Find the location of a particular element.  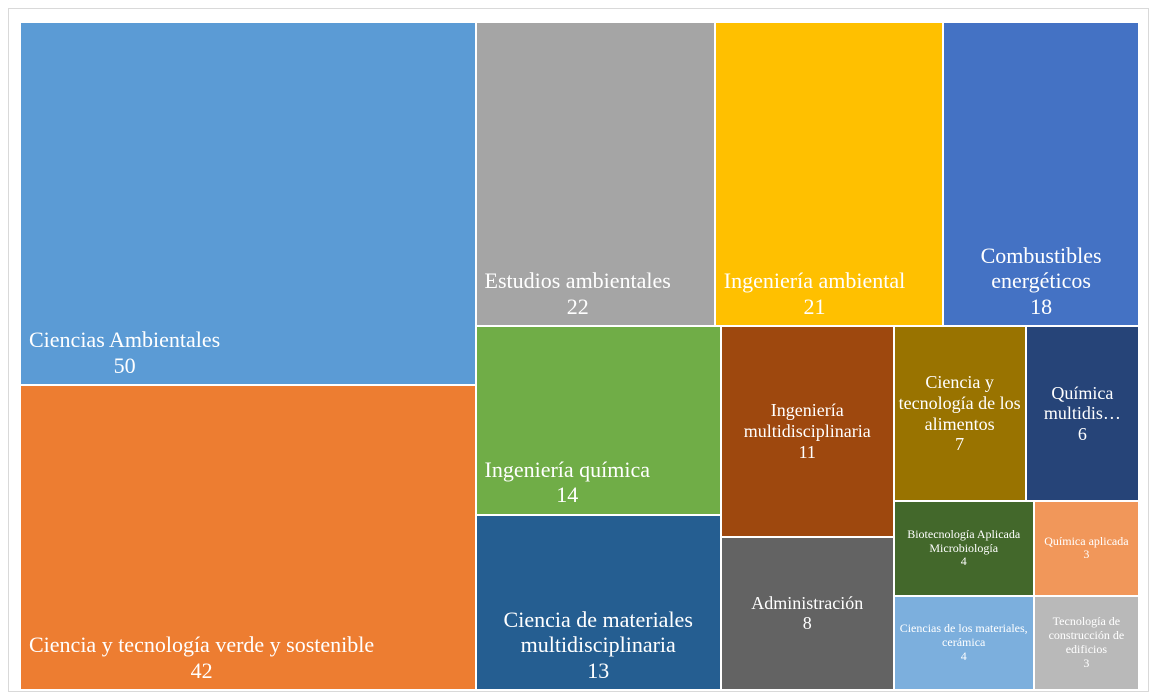

cell-label: Administración 8 is located at coordinates (807, 613).